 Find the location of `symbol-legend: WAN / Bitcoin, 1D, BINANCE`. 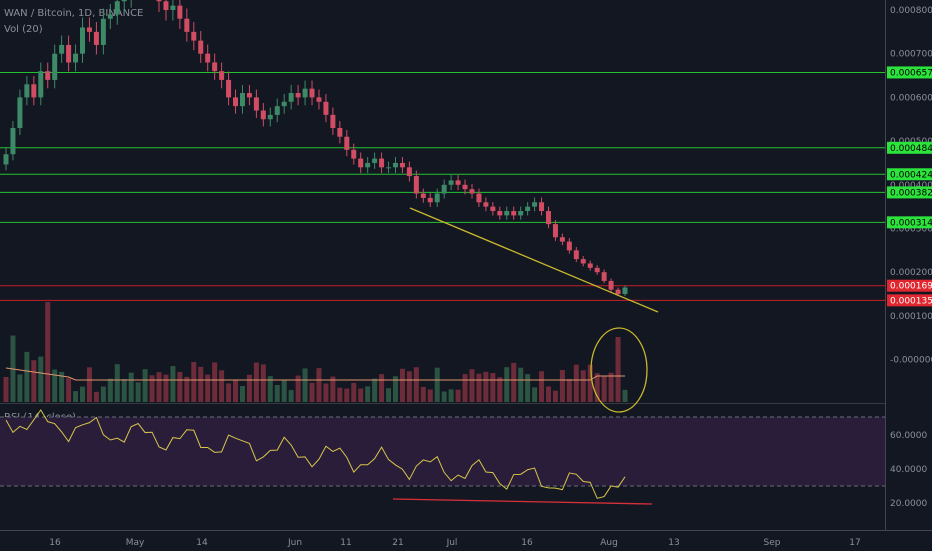

symbol-legend: WAN / Bitcoin, 1D, BINANCE is located at coordinates (75, 13).